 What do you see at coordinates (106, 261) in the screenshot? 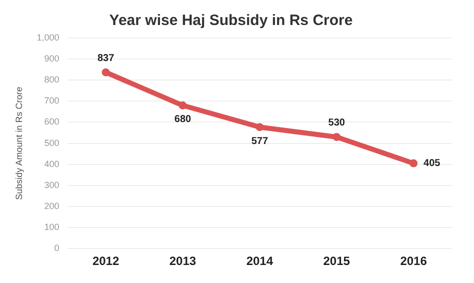
I see `x-tick-label: 2012` at bounding box center [106, 261].